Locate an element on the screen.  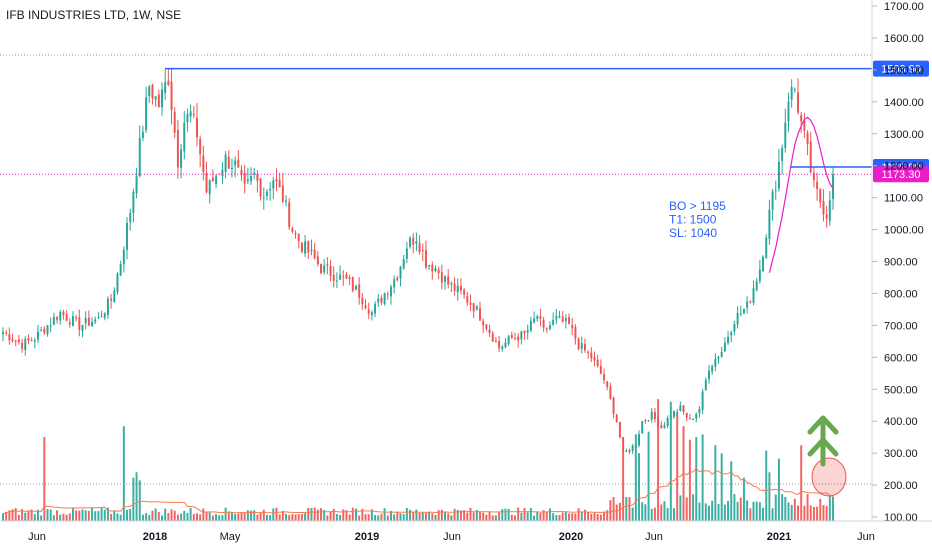
volume-ma-line is located at coordinates (418, 491).